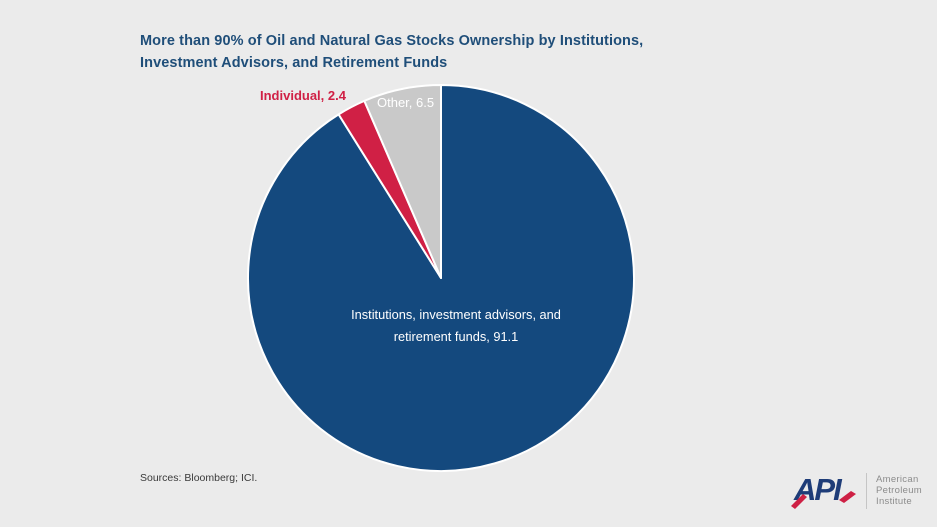 The height and width of the screenshot is (527, 937). I want to click on api-logo: API American Petroleum Institute, so click(855, 490).